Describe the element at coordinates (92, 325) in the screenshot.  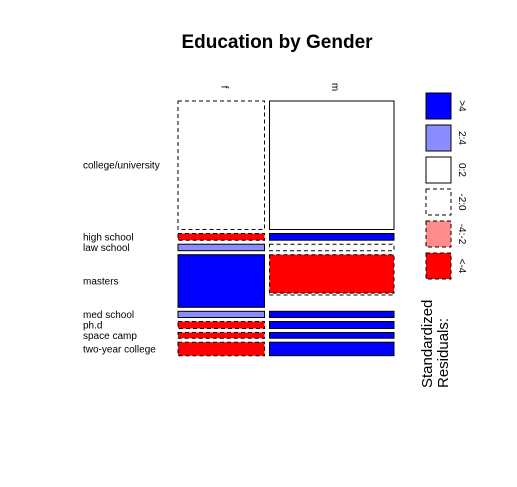
I see `row-label: ph.d` at that location.